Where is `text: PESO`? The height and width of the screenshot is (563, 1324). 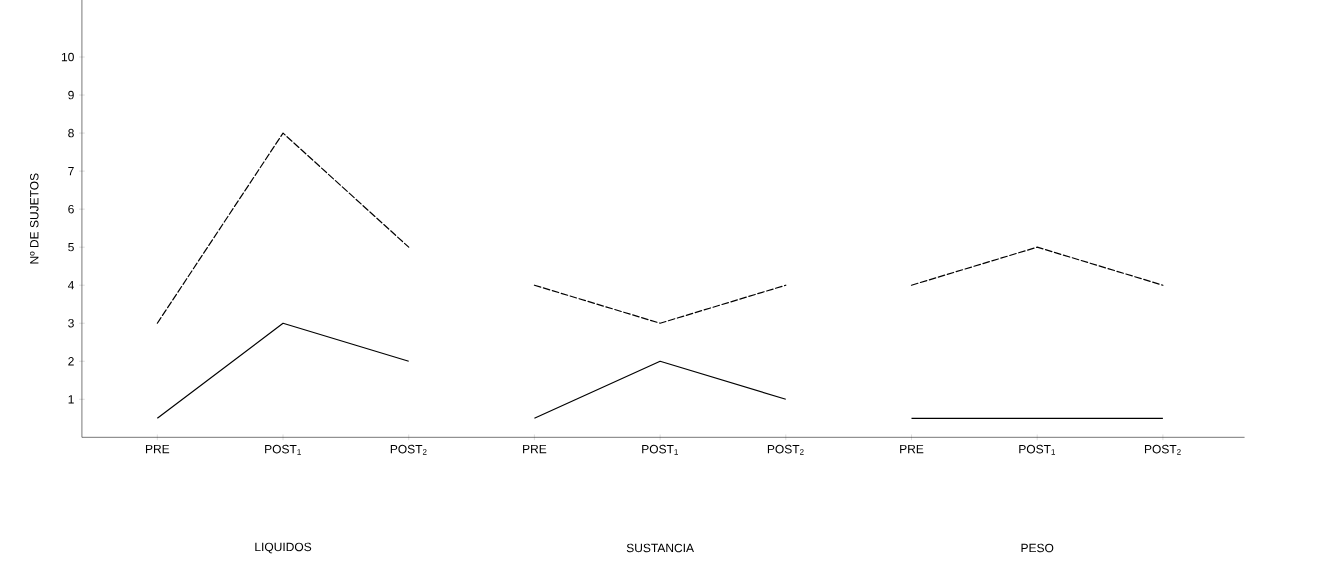 text: PESO is located at coordinates (1037, 548).